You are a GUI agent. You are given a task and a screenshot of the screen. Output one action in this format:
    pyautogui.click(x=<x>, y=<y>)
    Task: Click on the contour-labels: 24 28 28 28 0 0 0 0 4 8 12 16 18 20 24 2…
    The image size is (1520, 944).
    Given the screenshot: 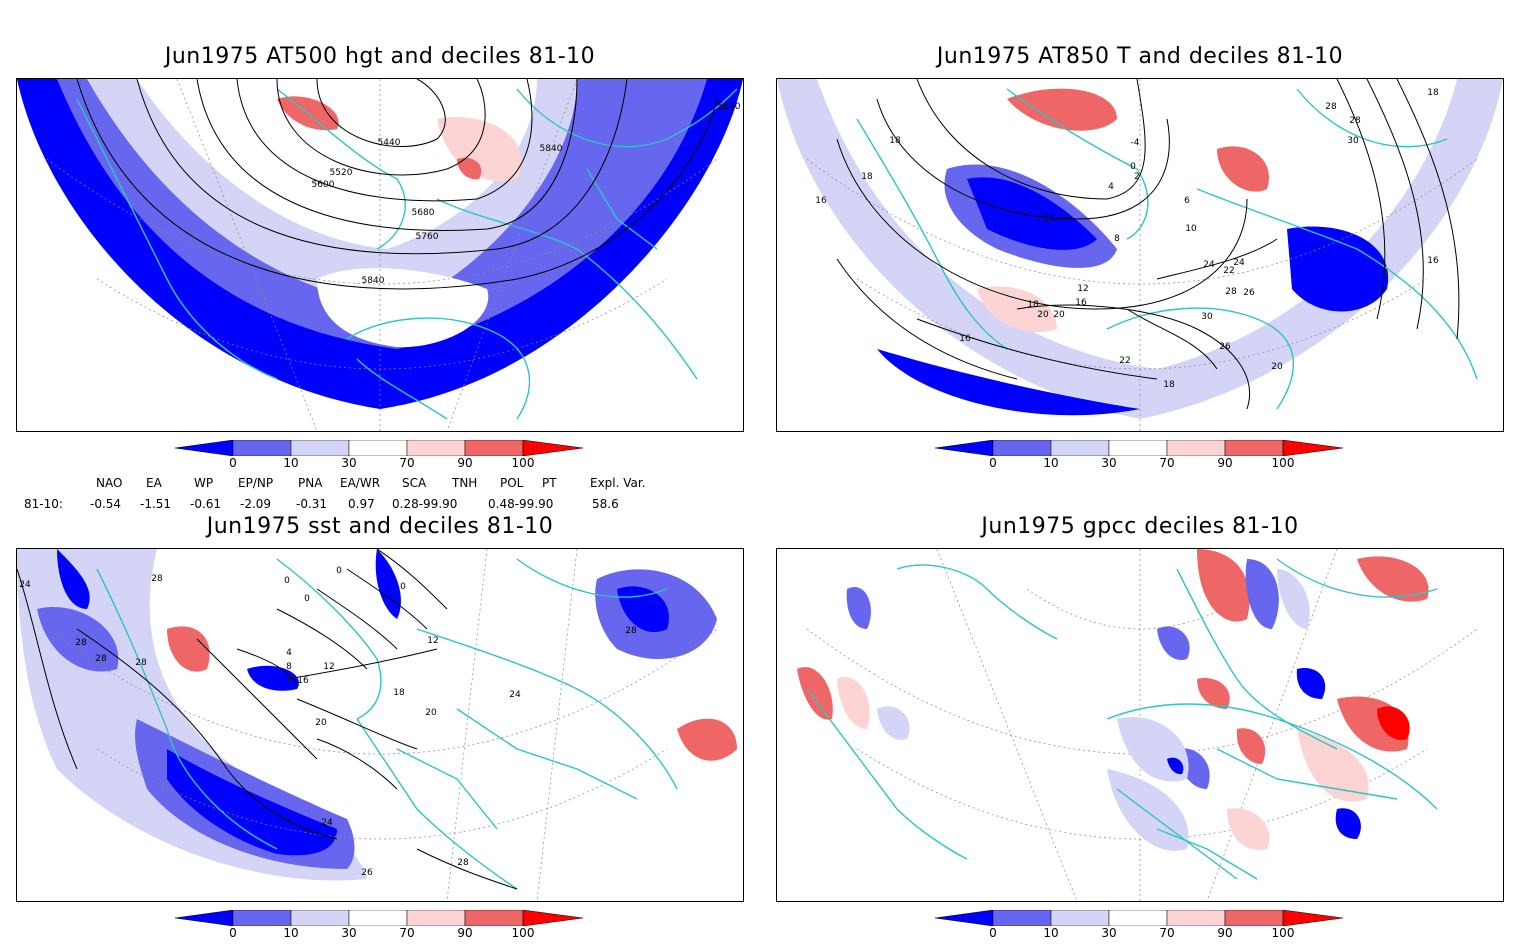 What is the action you would take?
    pyautogui.click(x=328, y=722)
    